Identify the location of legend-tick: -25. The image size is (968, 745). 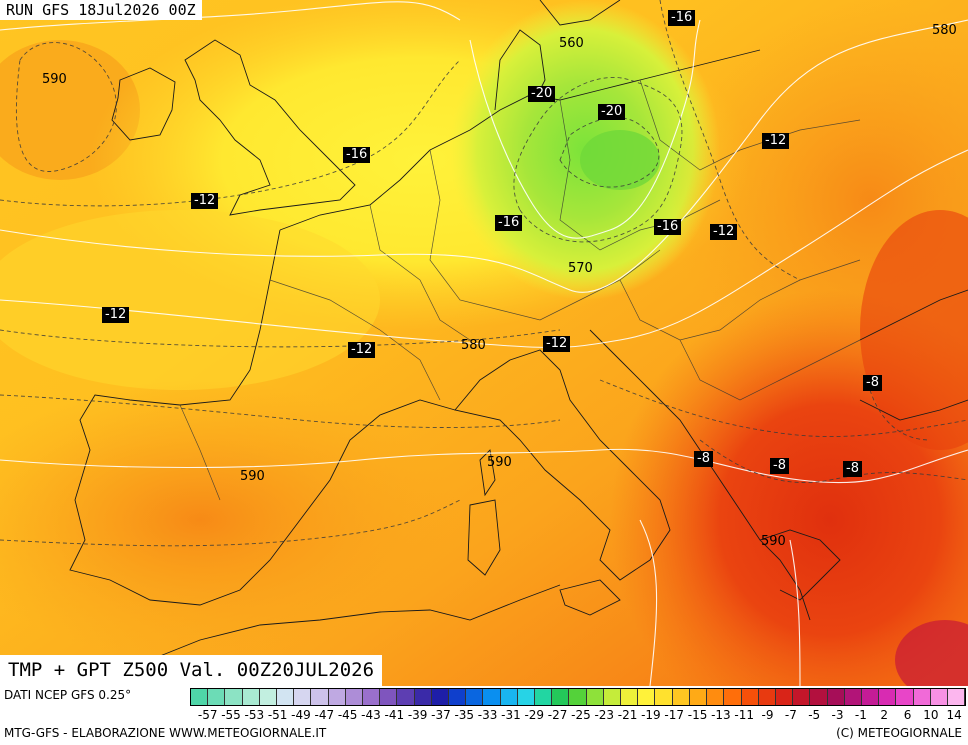
(581, 715).